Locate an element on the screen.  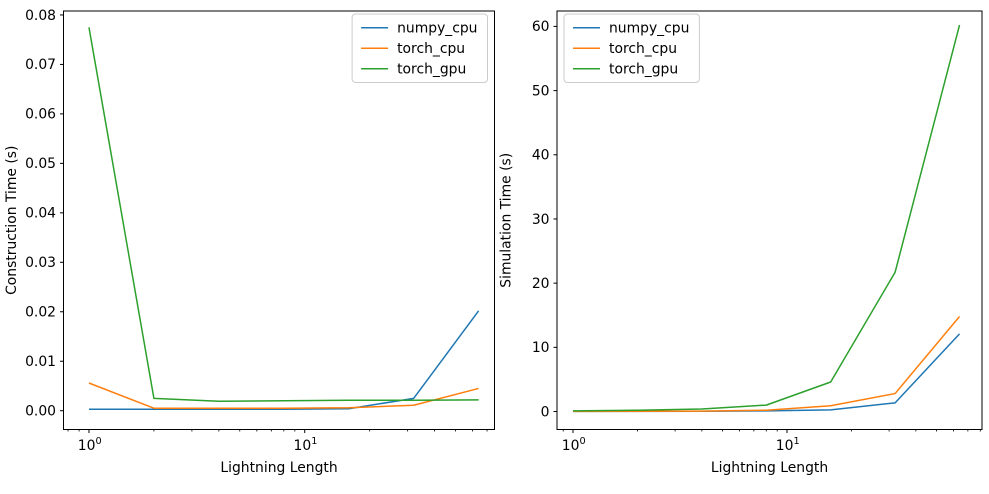
y-tick-label: 10 is located at coordinates (541, 348).